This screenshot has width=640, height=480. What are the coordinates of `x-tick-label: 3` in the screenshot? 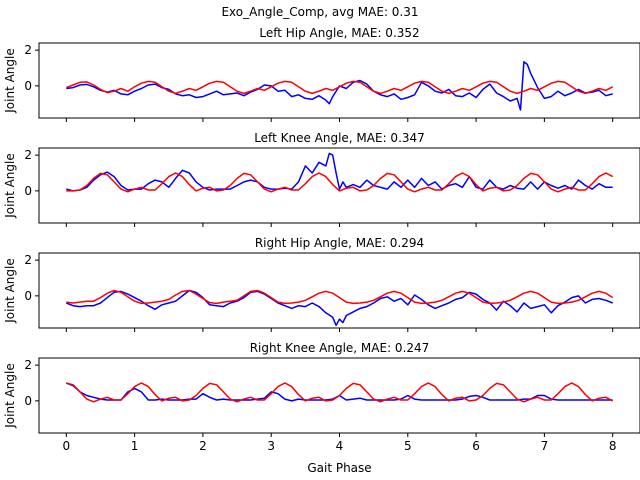 It's located at (271, 446).